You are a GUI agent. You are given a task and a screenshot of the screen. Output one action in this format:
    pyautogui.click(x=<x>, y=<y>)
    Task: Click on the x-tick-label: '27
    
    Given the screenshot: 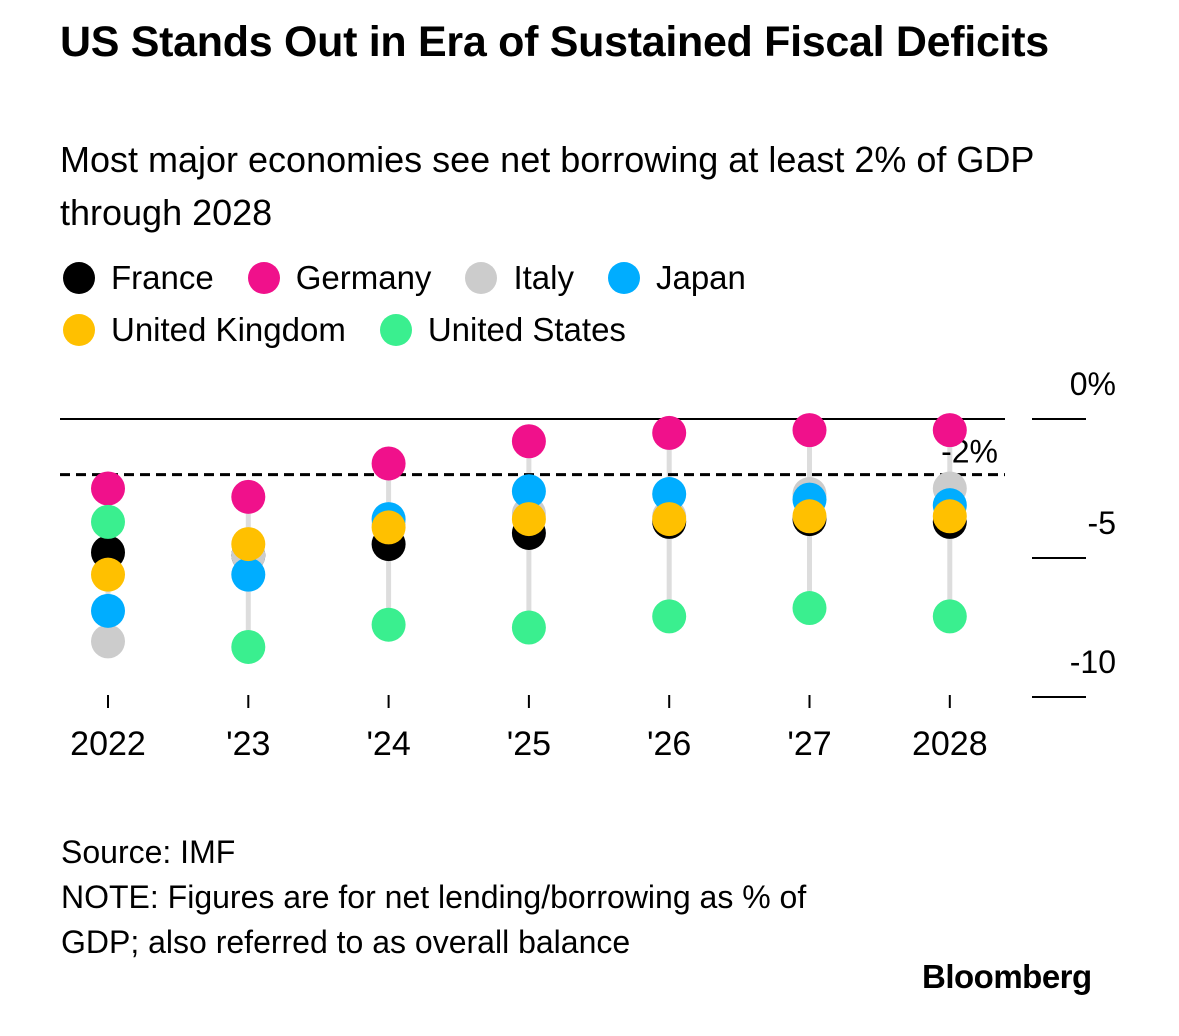 What is the action you would take?
    pyautogui.click(x=809, y=744)
    